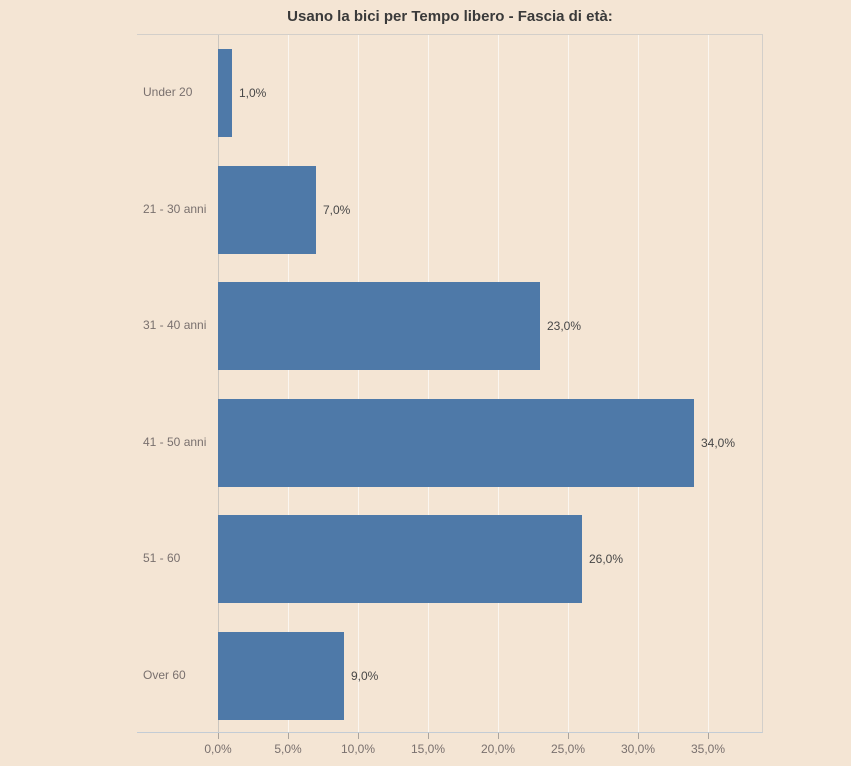  I want to click on x-axis-tick-label: 0,0%, so click(218, 749).